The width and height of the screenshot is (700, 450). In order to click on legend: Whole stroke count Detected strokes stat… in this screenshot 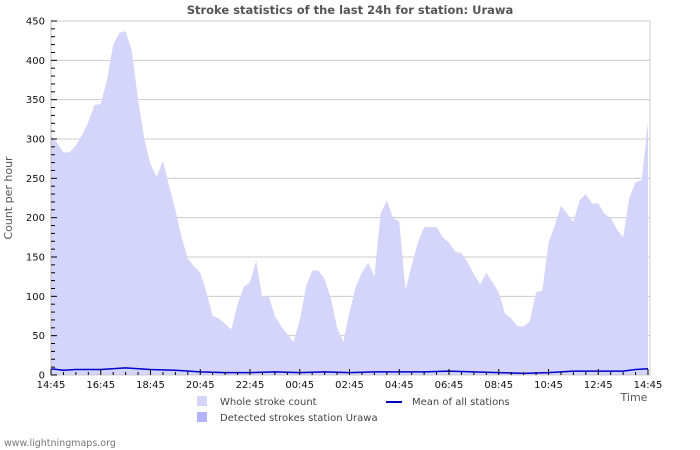, I will do `click(353, 410)`.